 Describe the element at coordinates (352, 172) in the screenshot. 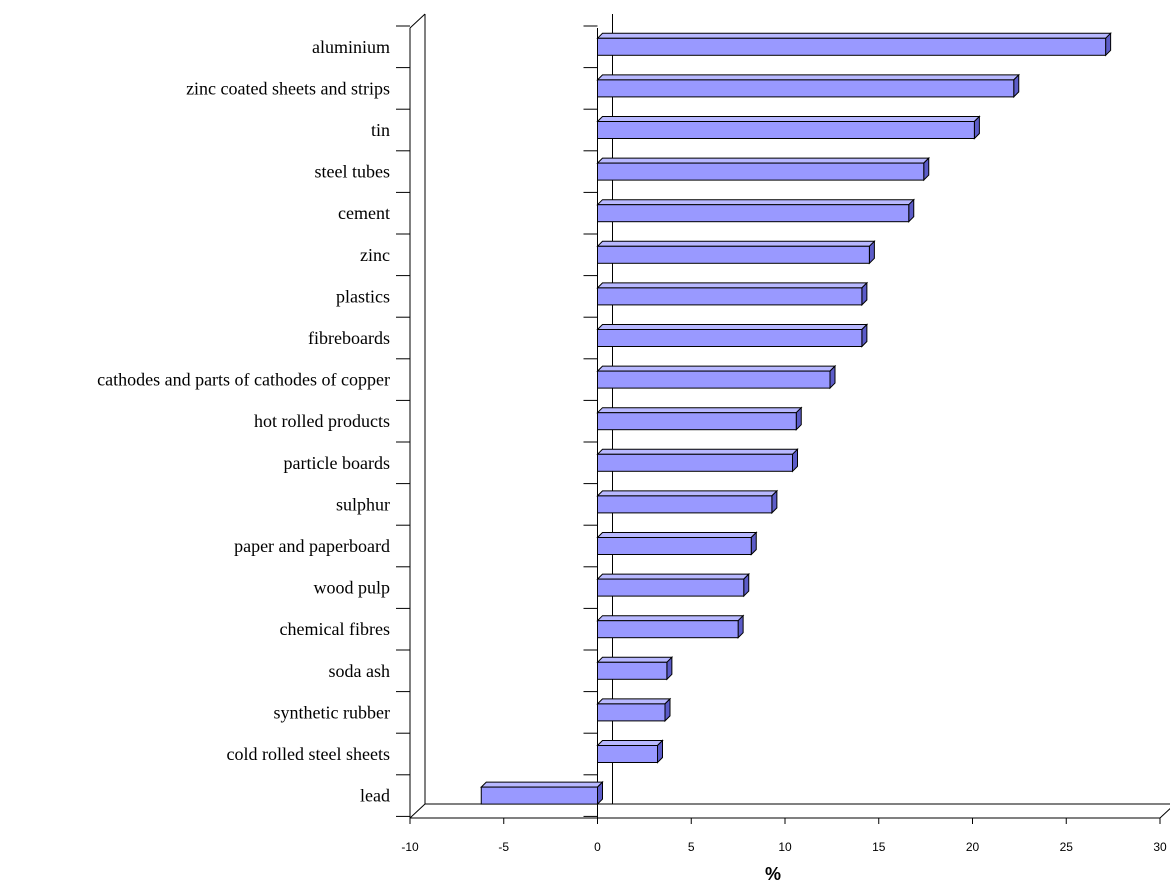

I see `category-label: steel tubes` at that location.